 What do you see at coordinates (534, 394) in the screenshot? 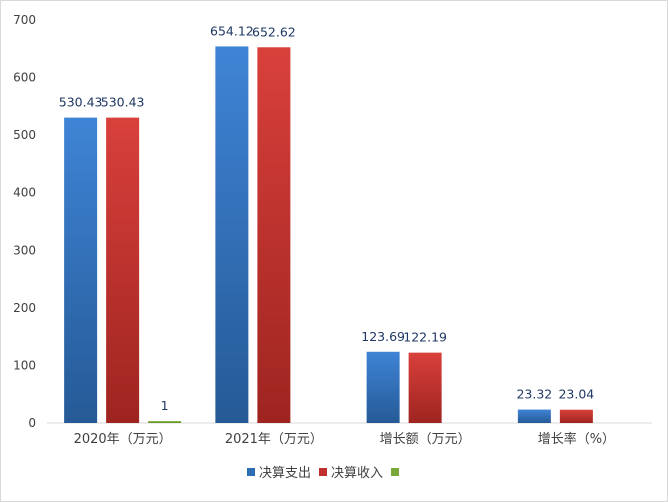
I see `data-label: 23.32` at bounding box center [534, 394].